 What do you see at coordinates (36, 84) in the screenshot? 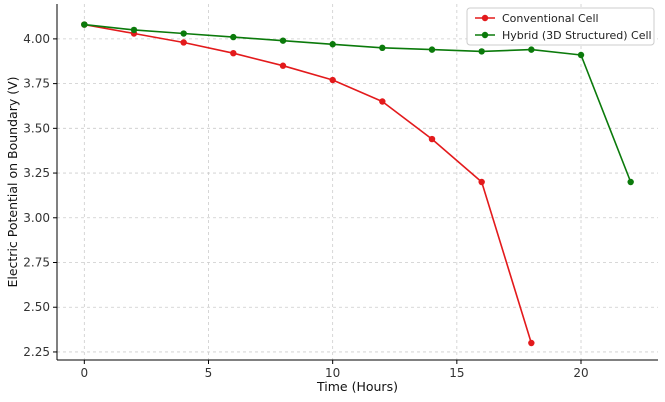
I see `y-tick-label: 3.75` at bounding box center [36, 84].